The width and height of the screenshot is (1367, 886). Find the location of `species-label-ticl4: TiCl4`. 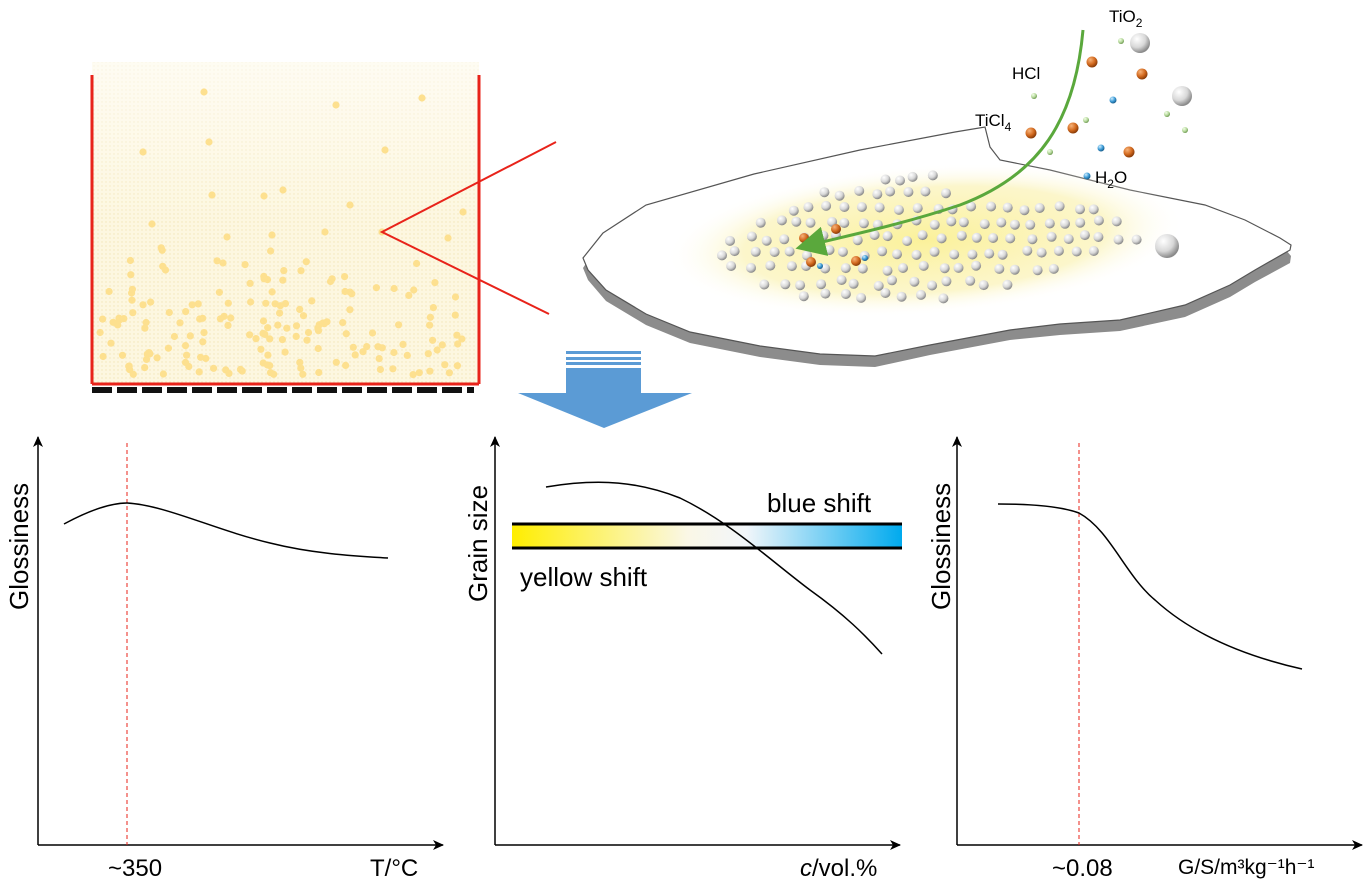

species-label-ticl4: TiCl4 is located at coordinates (993, 122).